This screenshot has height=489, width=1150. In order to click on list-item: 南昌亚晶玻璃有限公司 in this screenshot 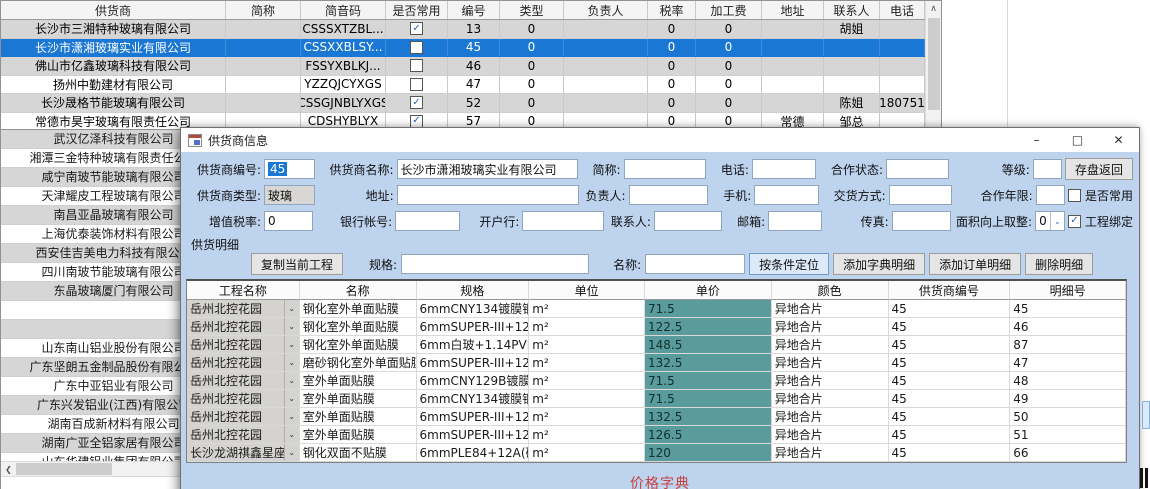, I will do `click(90, 215)`.